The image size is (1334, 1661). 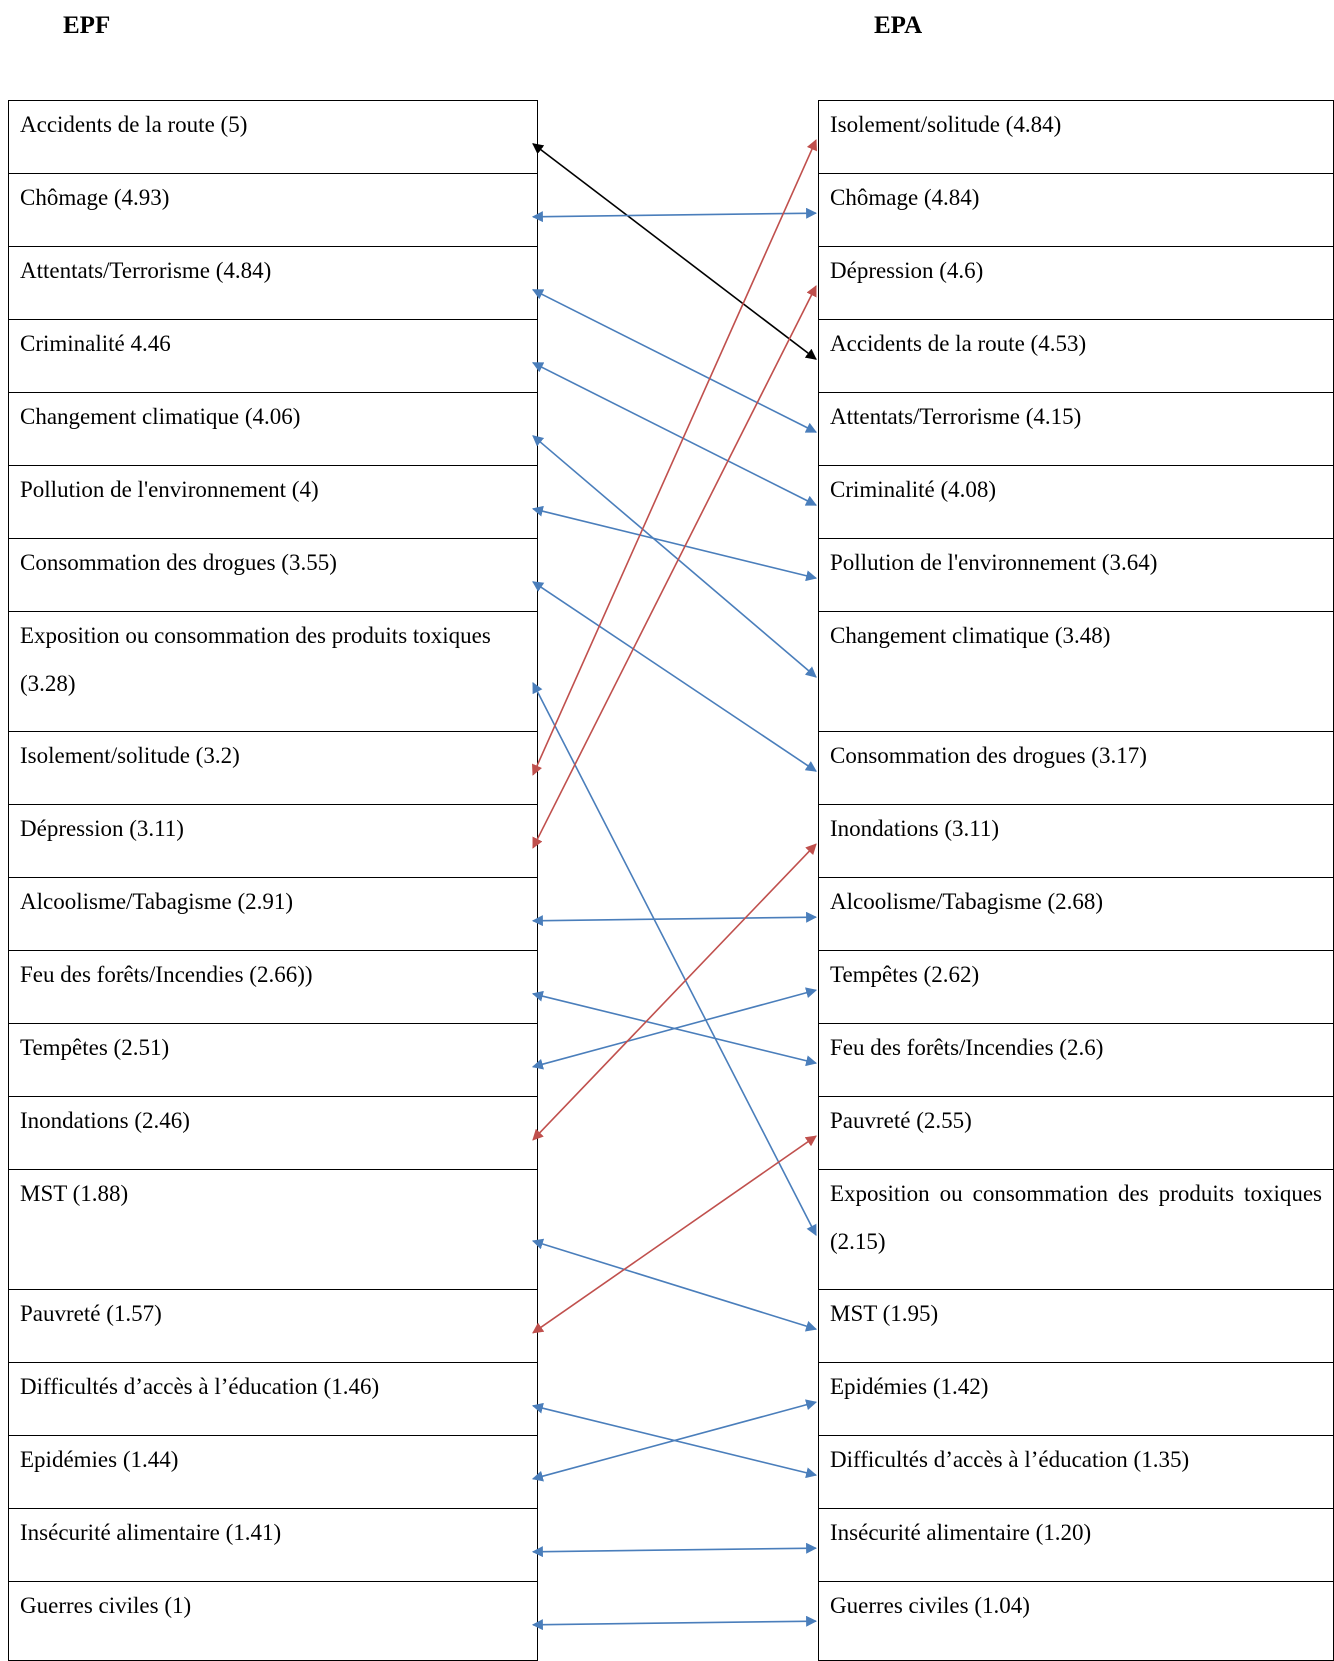 I want to click on heading-epa: EPA, so click(x=898, y=25).